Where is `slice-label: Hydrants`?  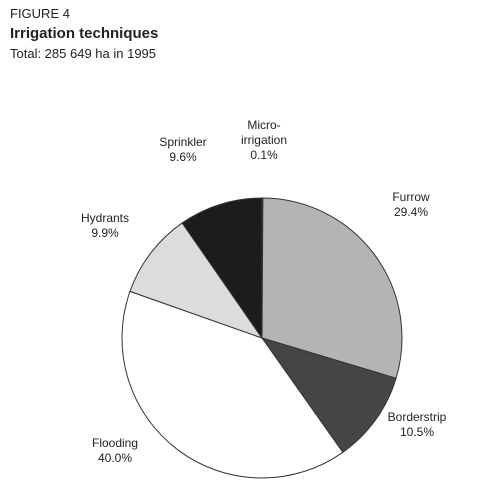 slice-label: Hydrants is located at coordinates (105, 218).